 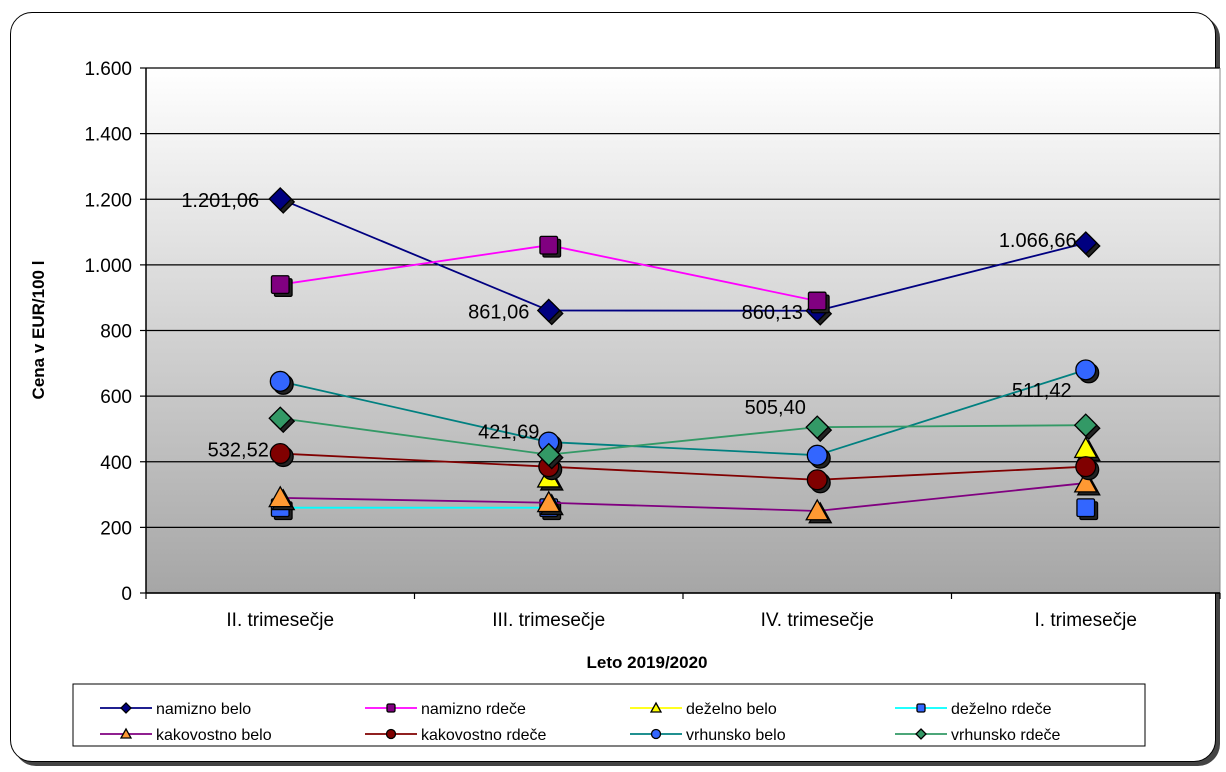 What do you see at coordinates (473, 709) in the screenshot?
I see `legend-label: namizno rdeče` at bounding box center [473, 709].